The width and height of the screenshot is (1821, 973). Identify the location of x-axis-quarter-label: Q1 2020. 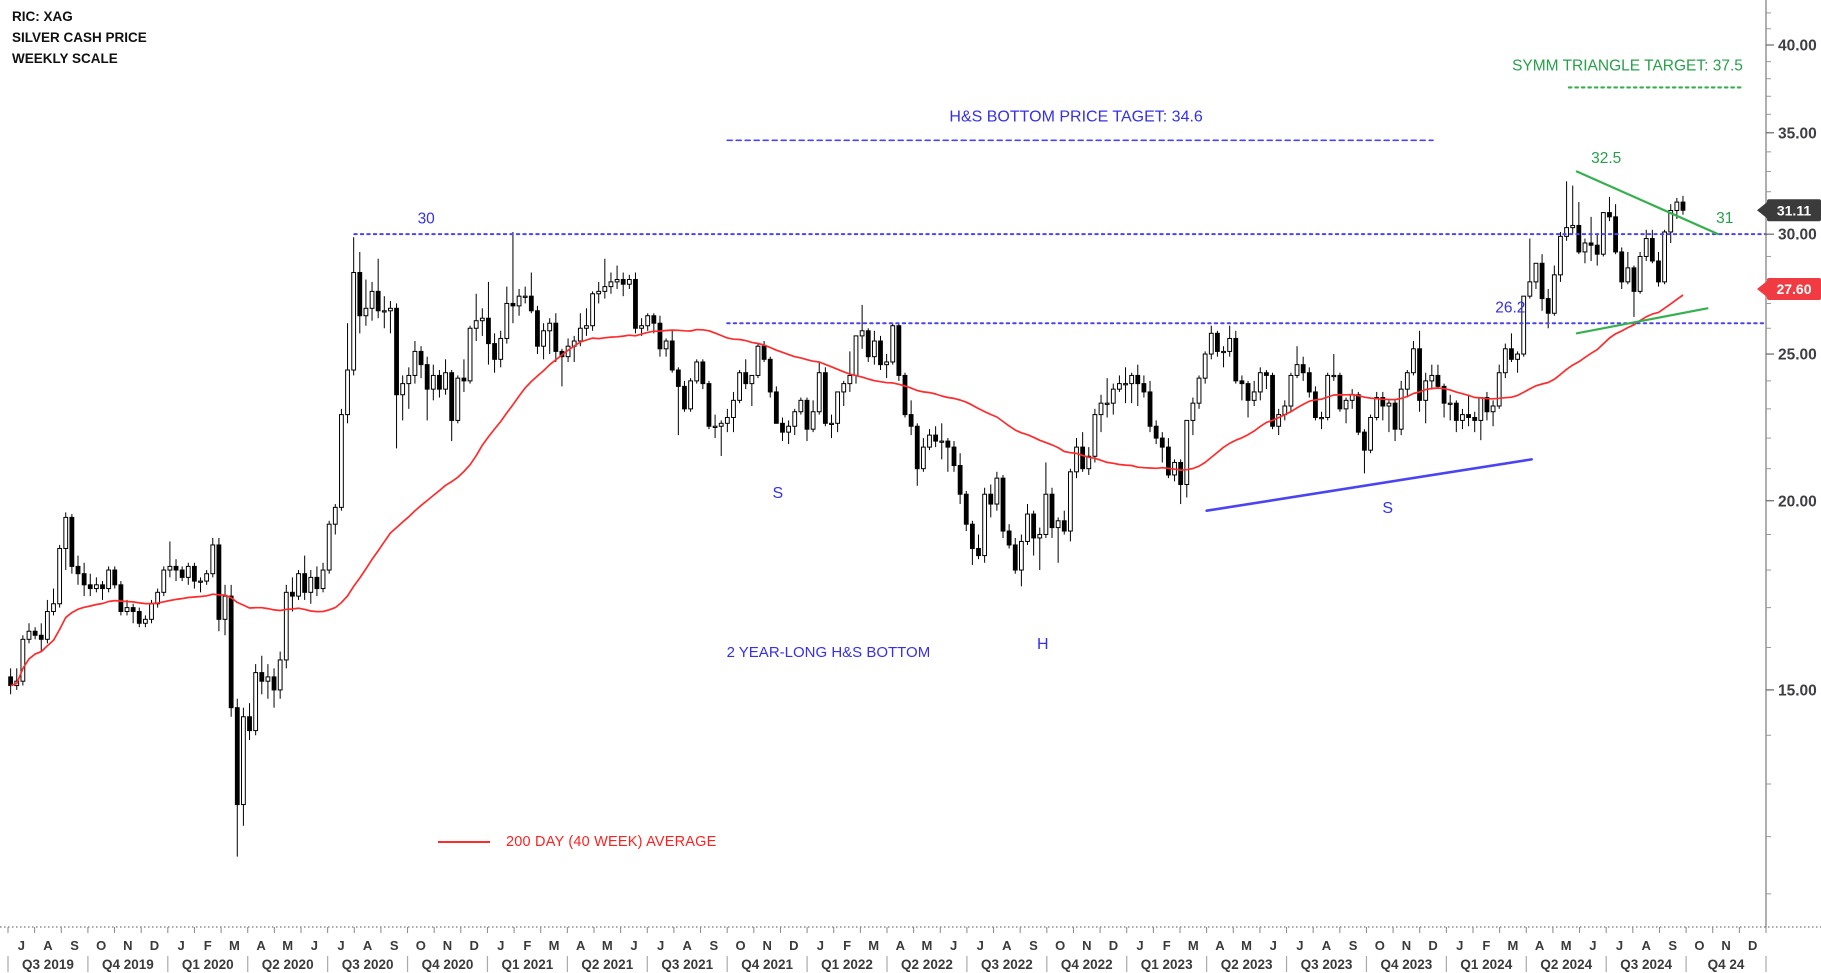
(208, 964).